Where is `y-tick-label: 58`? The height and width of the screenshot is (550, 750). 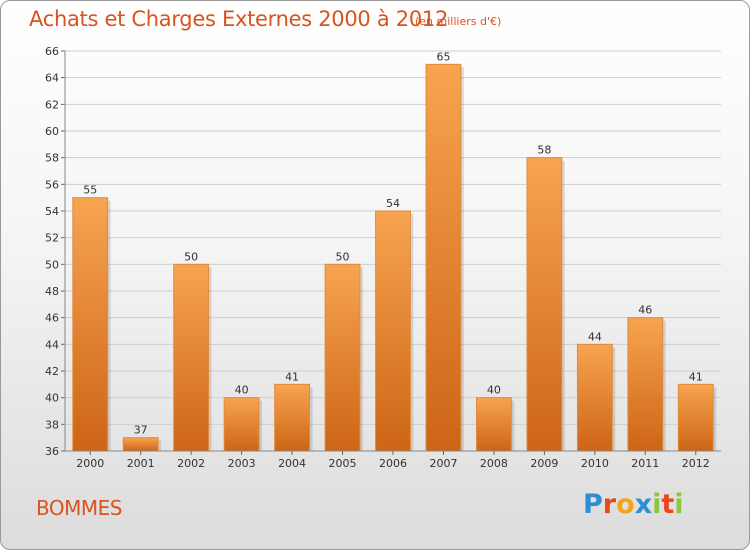 y-tick-label: 58 is located at coordinates (52, 158).